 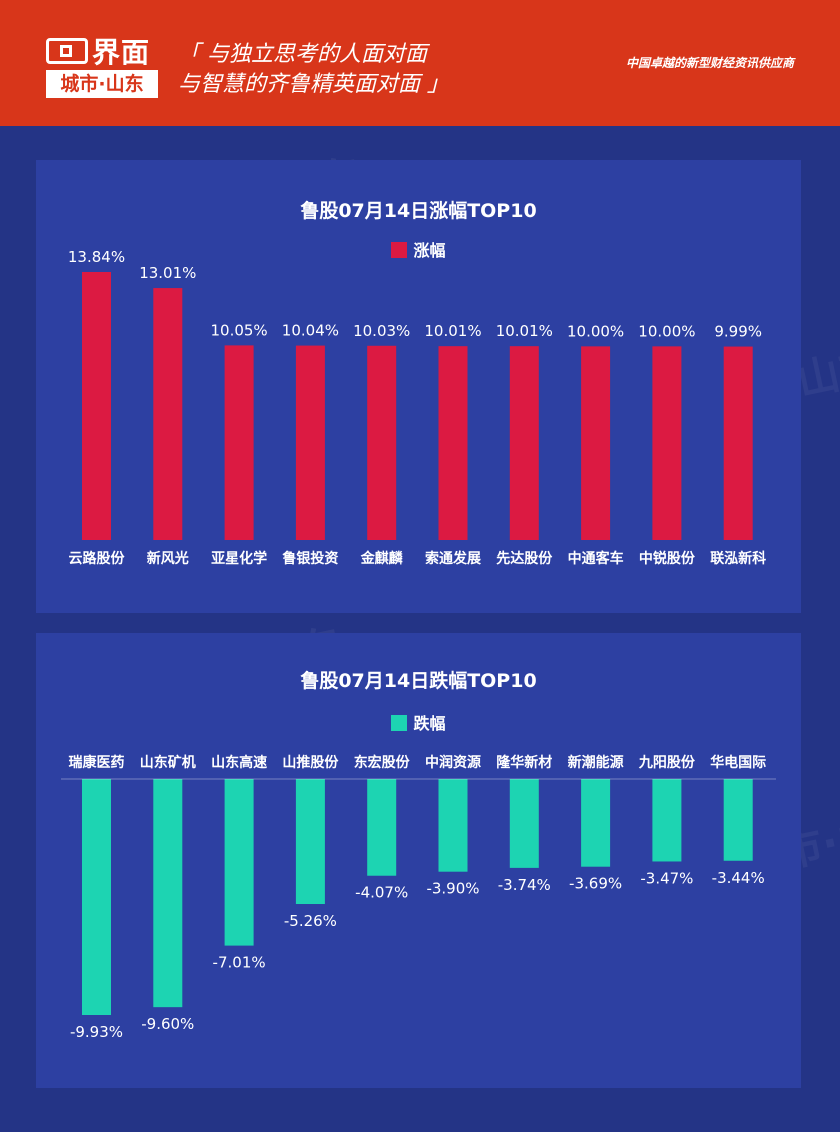 I want to click on gainers-category-label: 先达股份, so click(x=524, y=558).